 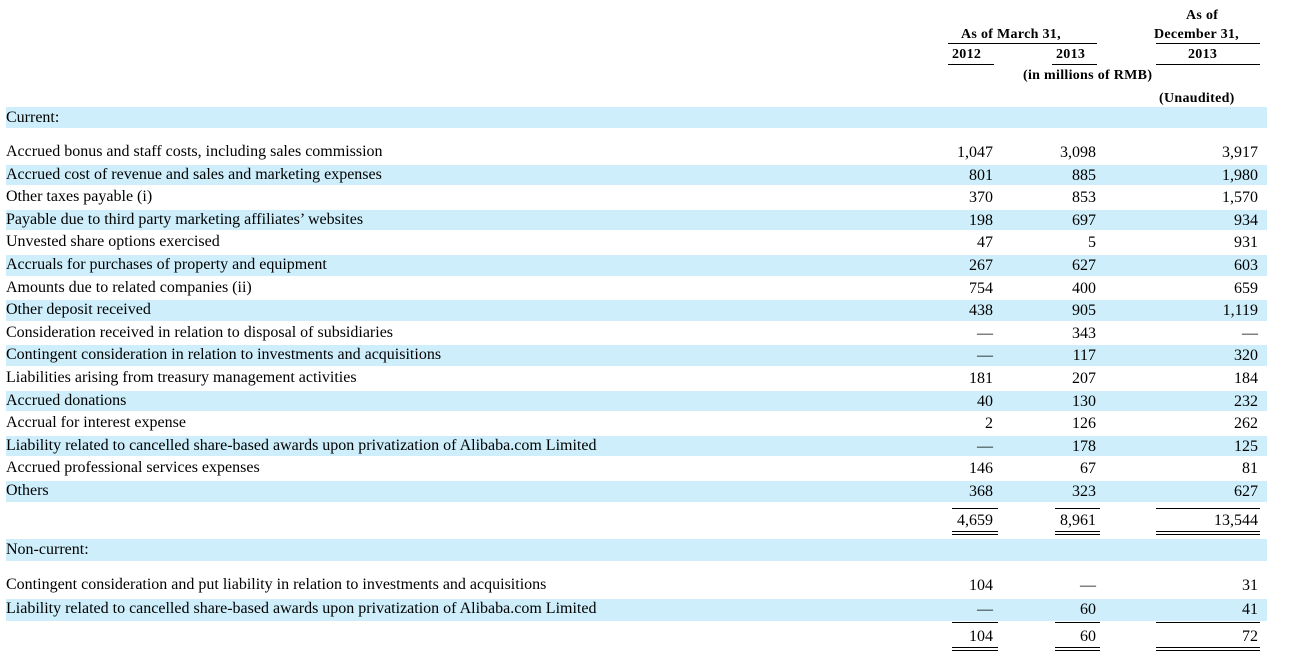 I want to click on noncurrent-total-rule-dec, so click(x=1208, y=622).